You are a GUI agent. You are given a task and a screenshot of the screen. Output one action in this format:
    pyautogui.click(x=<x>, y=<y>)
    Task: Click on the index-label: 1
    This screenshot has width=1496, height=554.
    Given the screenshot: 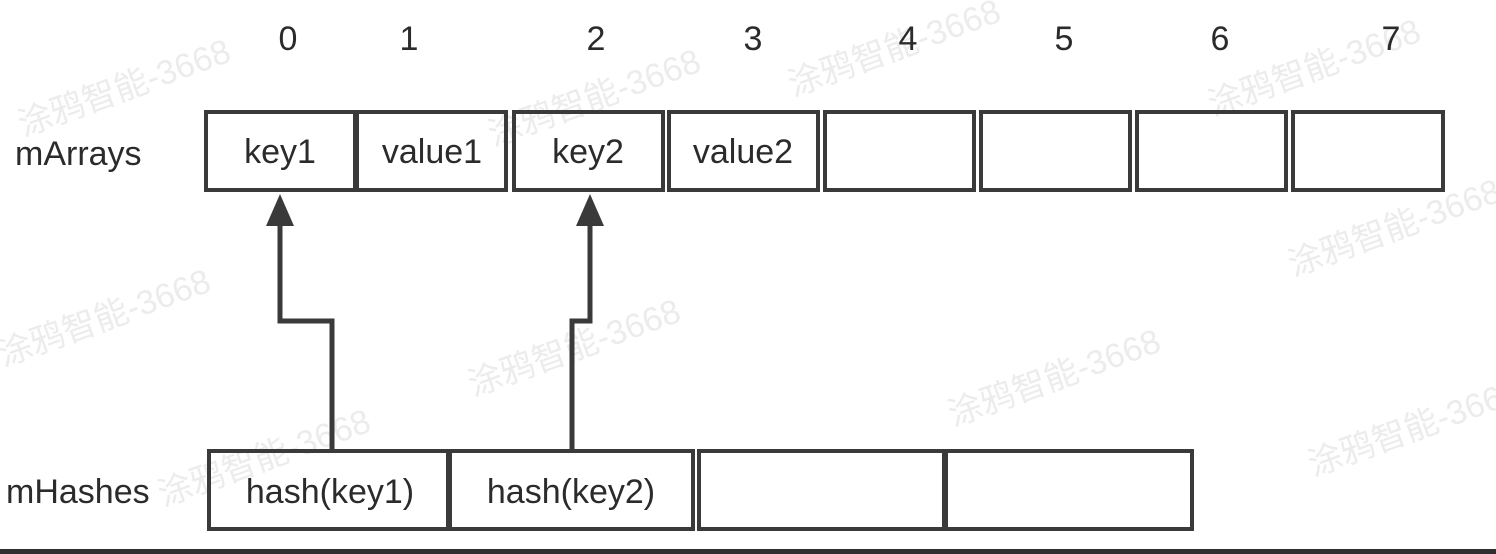 What is the action you would take?
    pyautogui.click(x=409, y=39)
    